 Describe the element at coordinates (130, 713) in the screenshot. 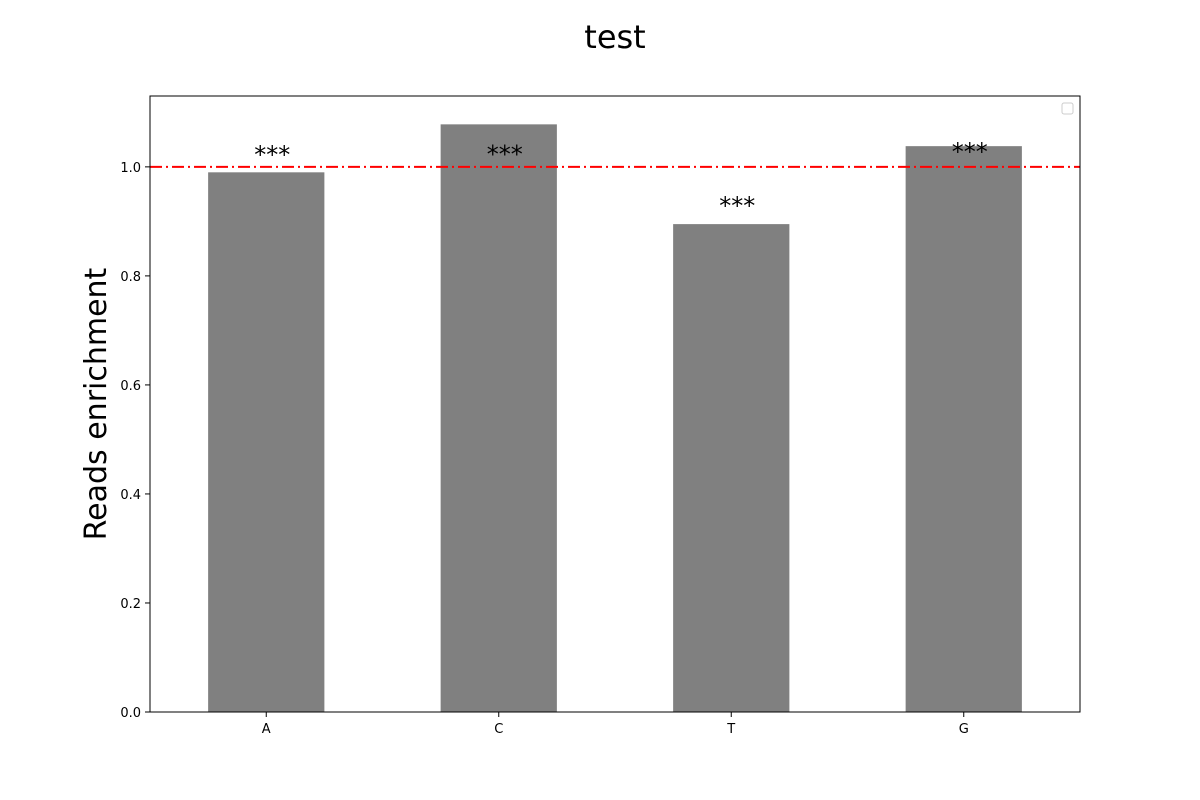

I see `y-tick-label: 0.0` at that location.